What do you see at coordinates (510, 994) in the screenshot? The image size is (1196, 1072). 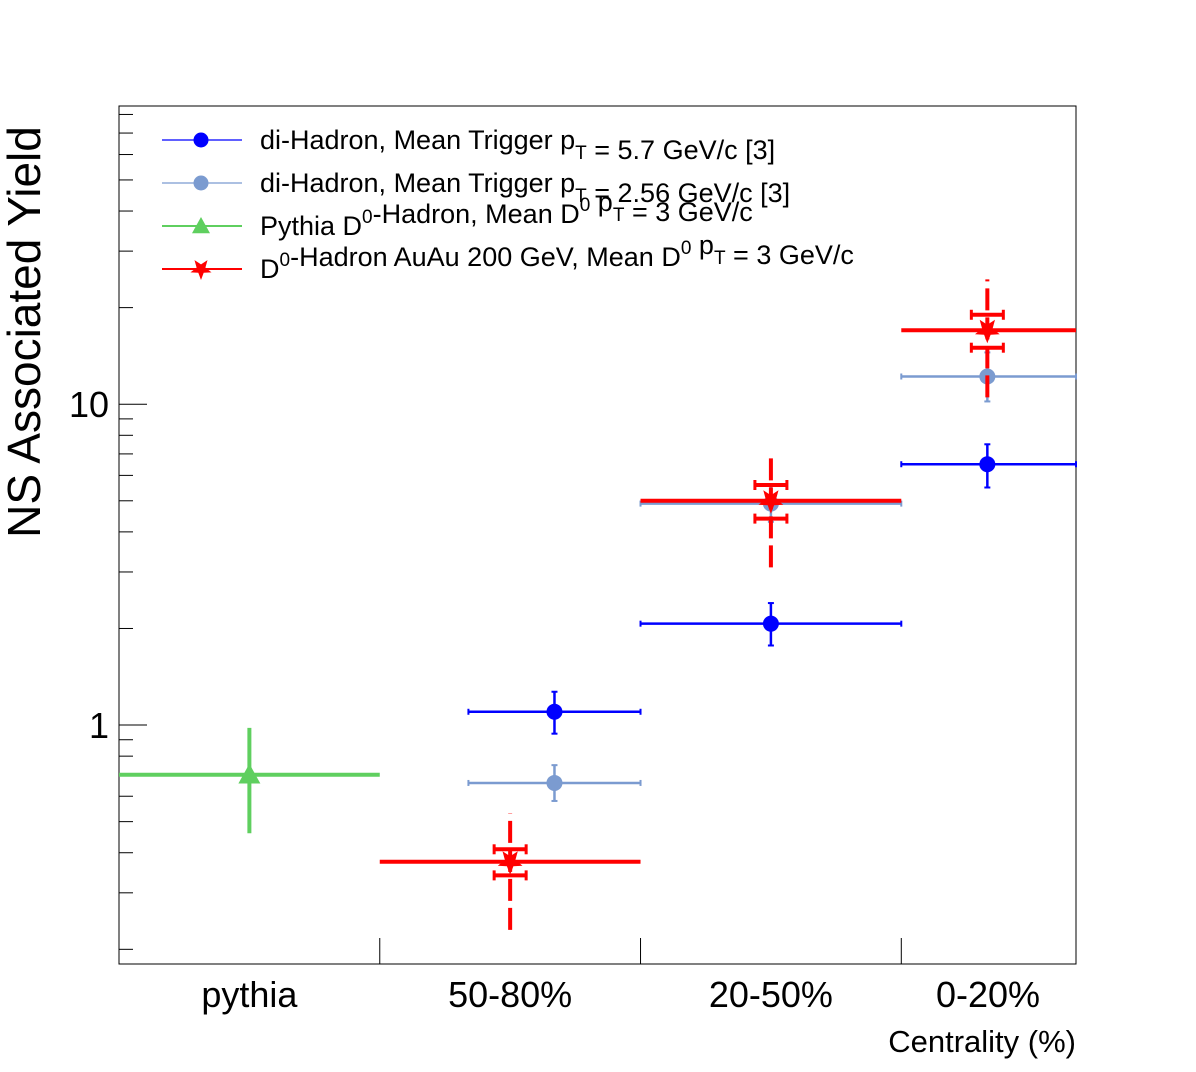 I see `x-tick-label: 50-80%` at bounding box center [510, 994].